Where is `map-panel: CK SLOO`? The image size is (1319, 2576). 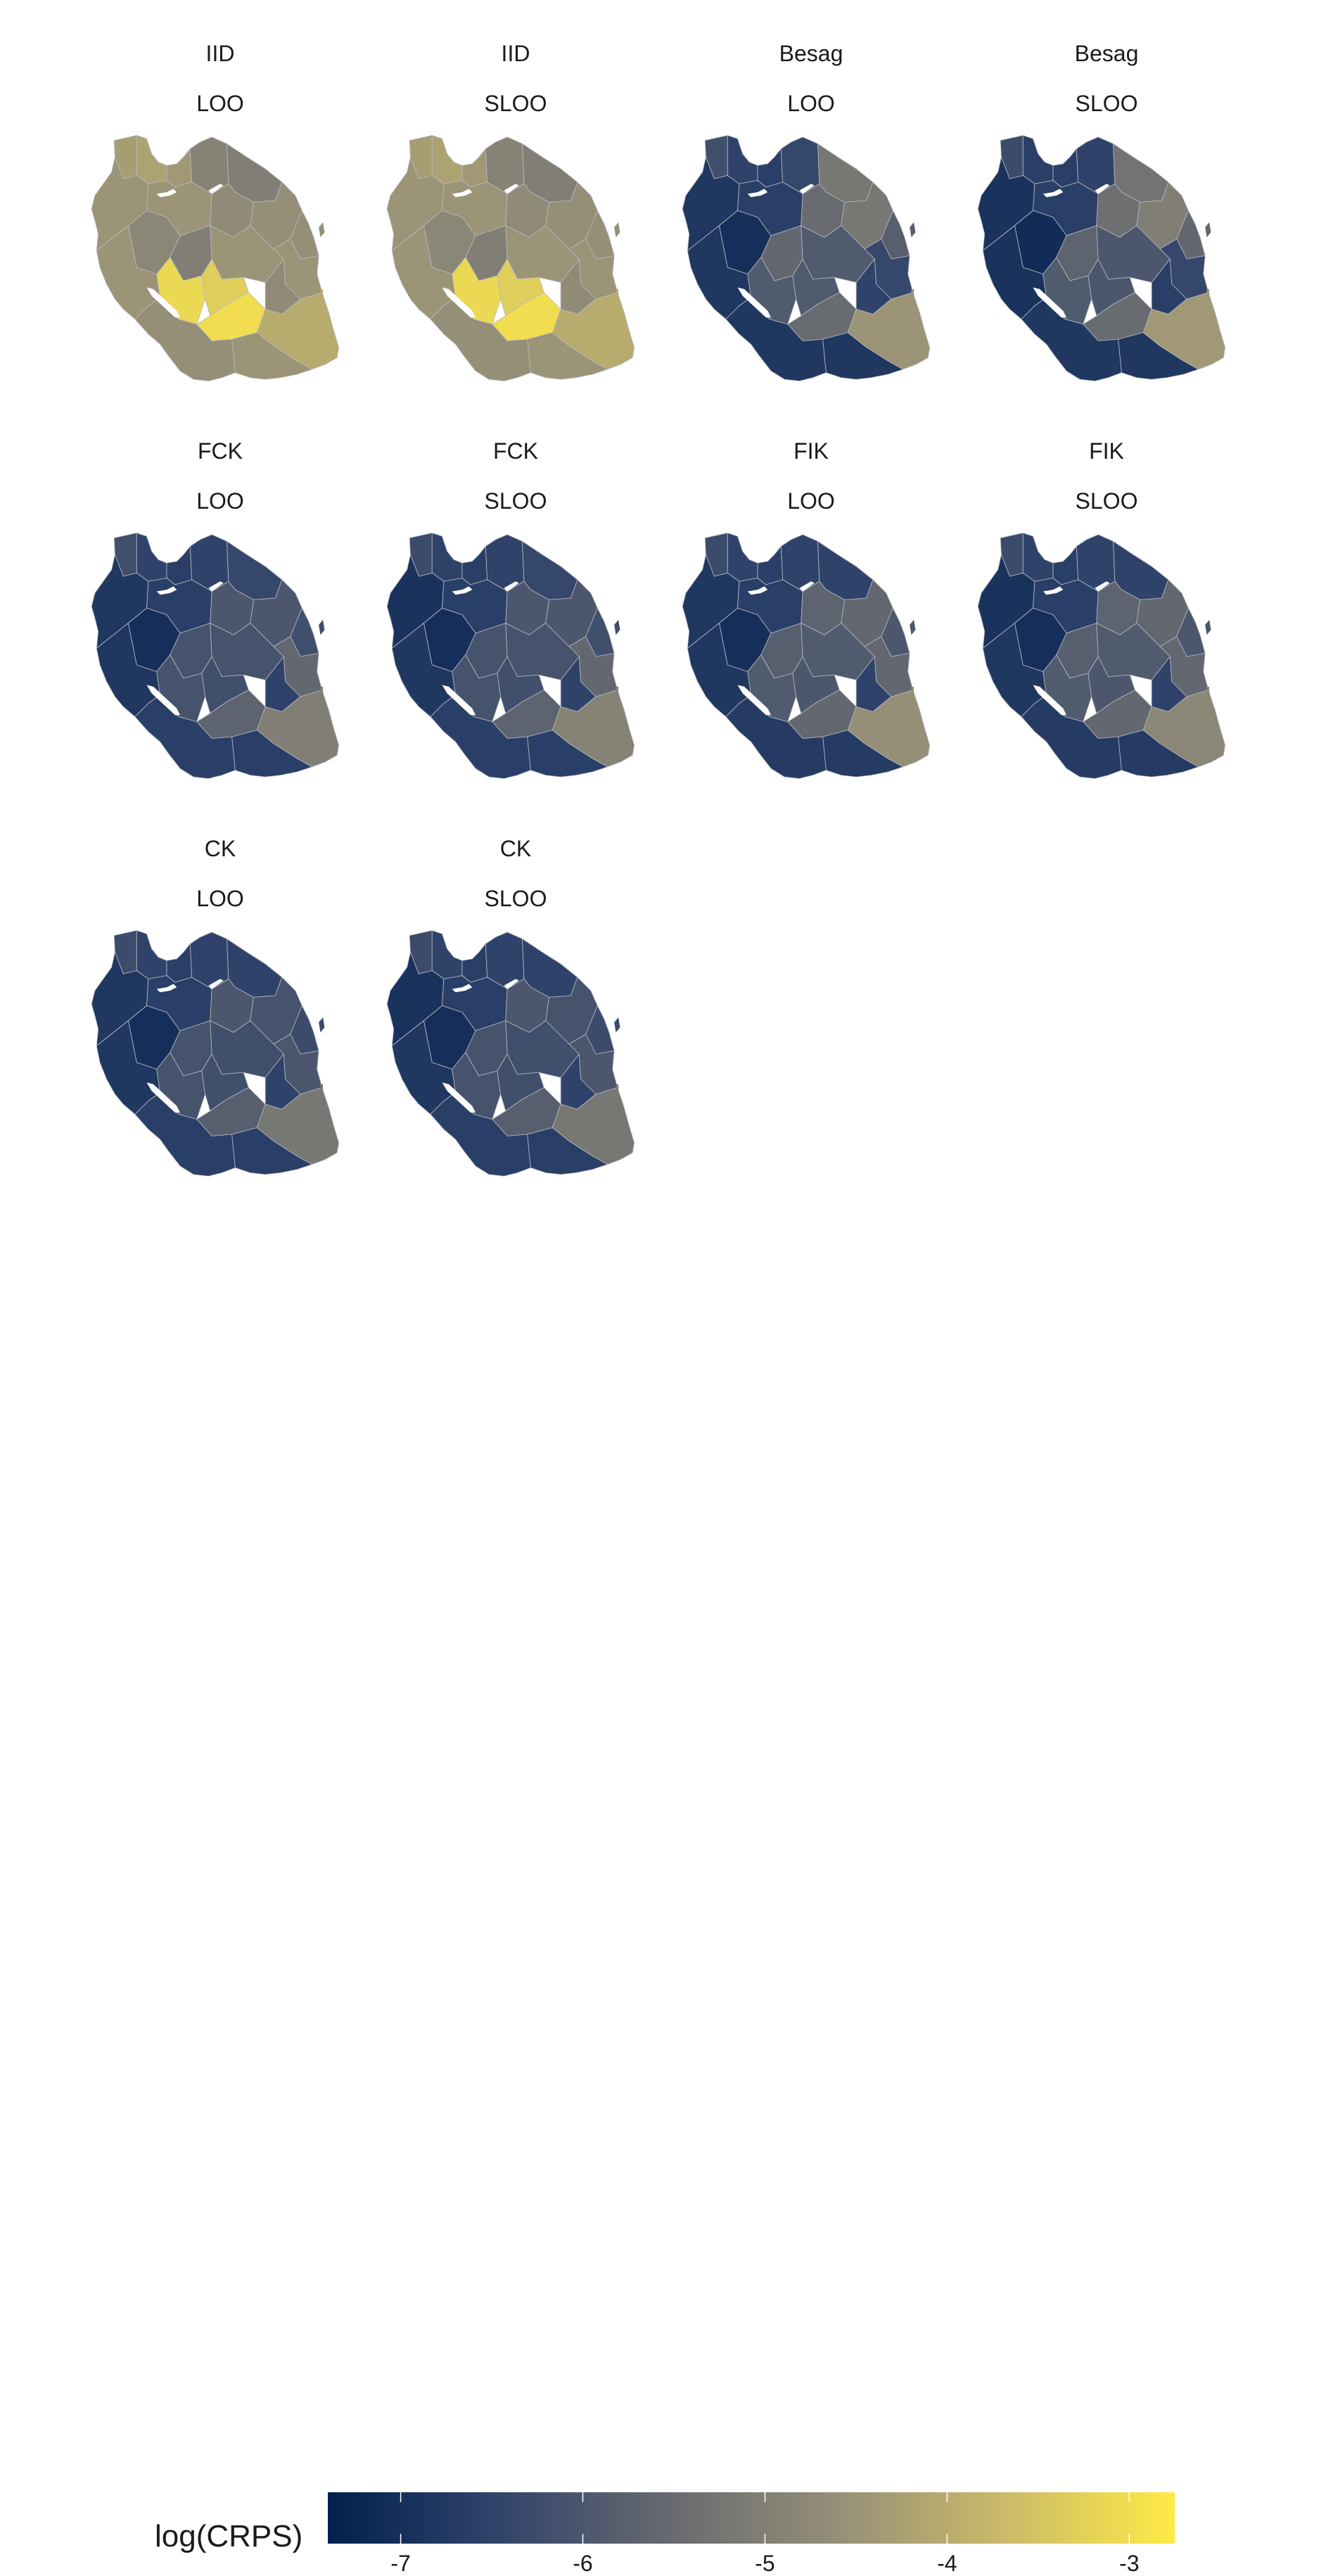 map-panel: CK SLOO is located at coordinates (515, 992).